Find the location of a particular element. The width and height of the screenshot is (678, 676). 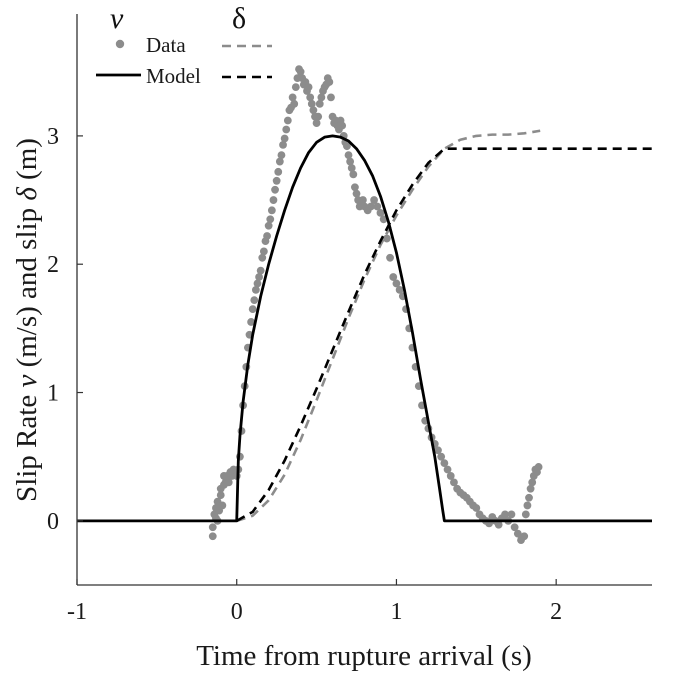

x-tick-label: 1 is located at coordinates (396, 612).